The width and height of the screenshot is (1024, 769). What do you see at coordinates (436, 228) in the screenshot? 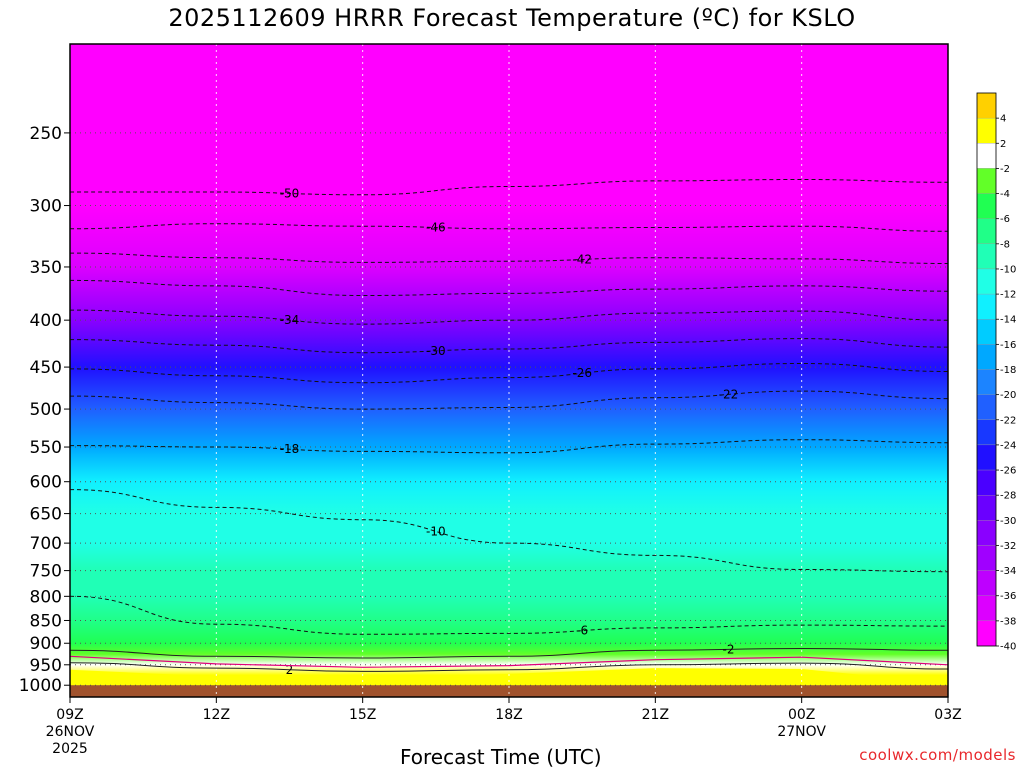
I see `contour-label--46: -46` at bounding box center [436, 228].